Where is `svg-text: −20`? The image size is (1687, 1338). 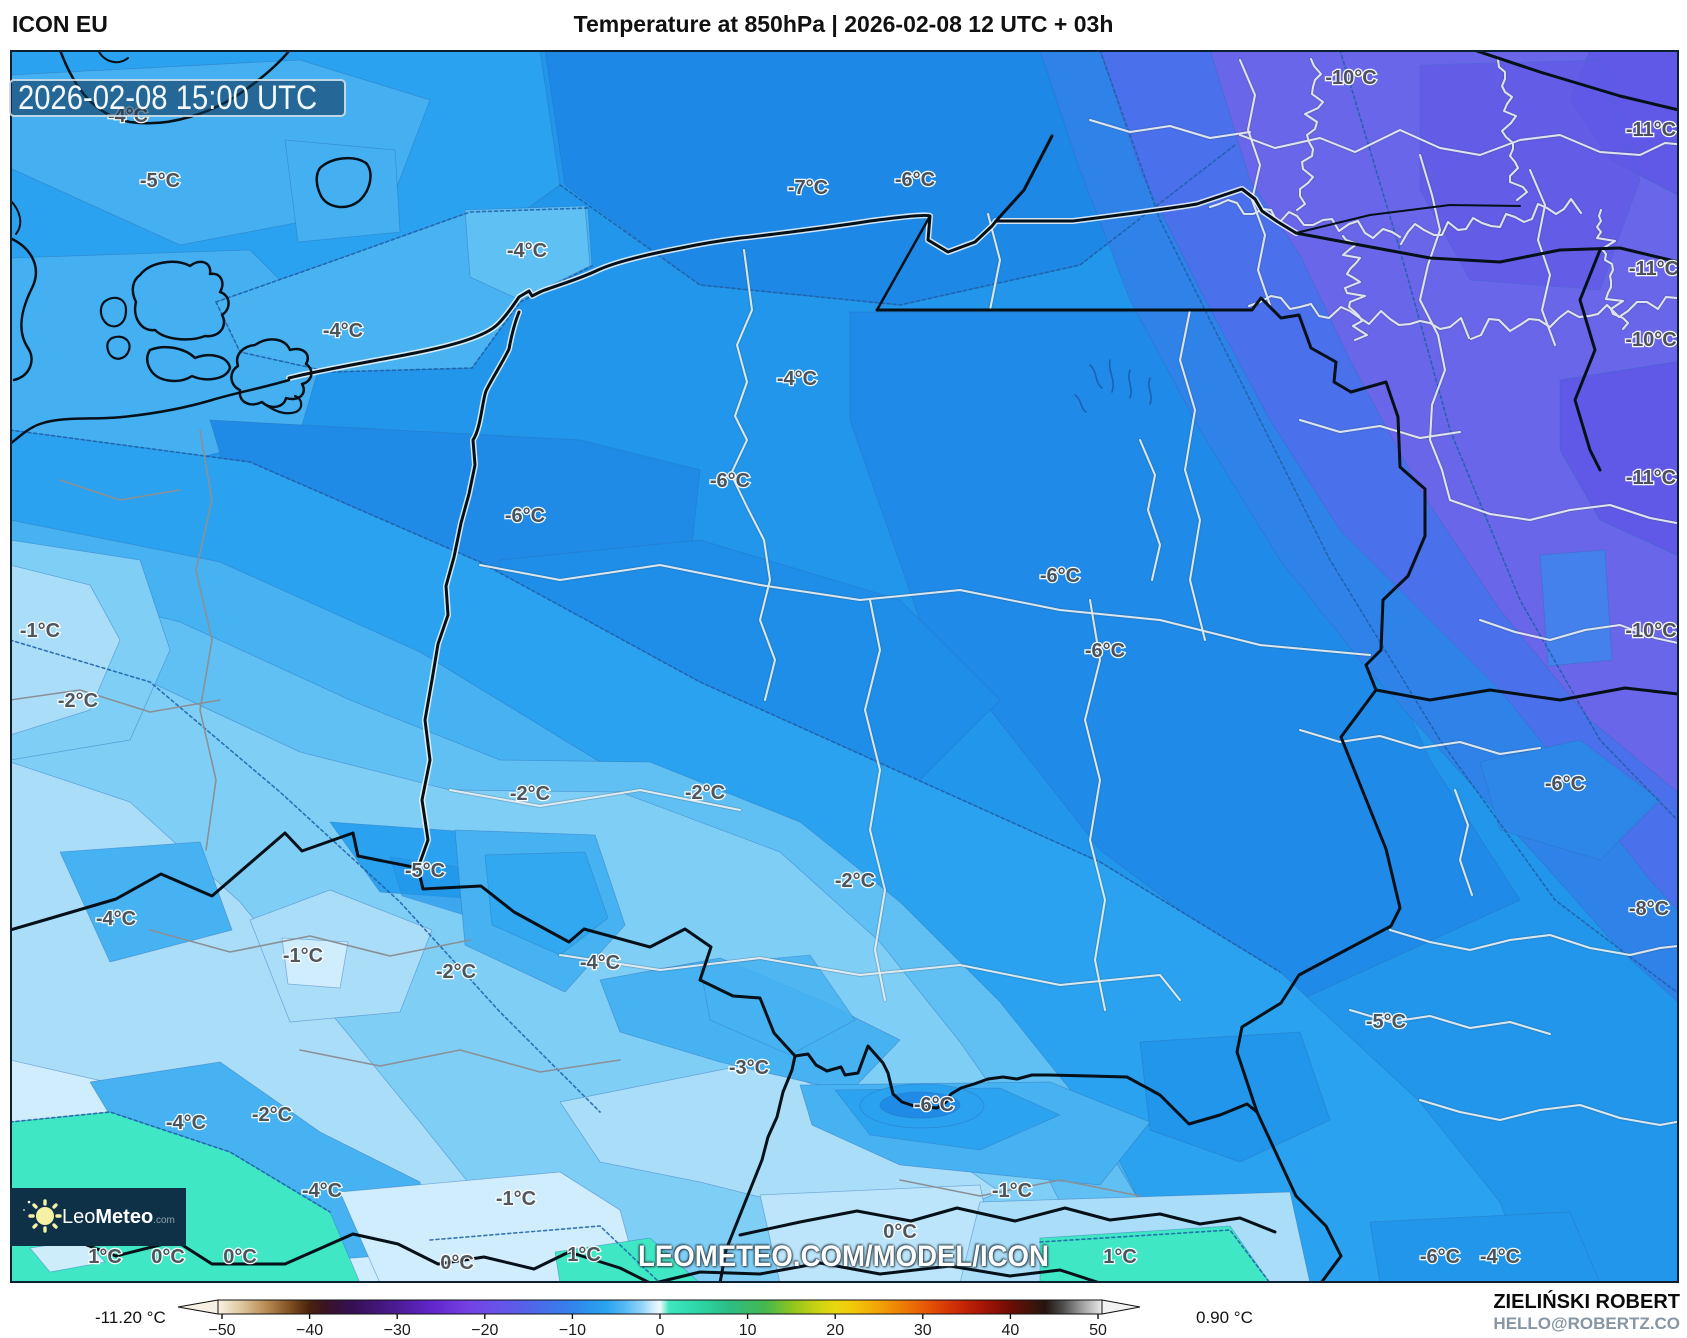 svg-text: −20 is located at coordinates (484, 1330).